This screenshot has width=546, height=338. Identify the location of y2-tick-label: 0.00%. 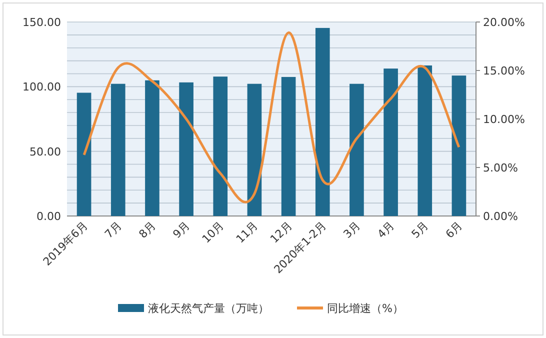
(500, 216).